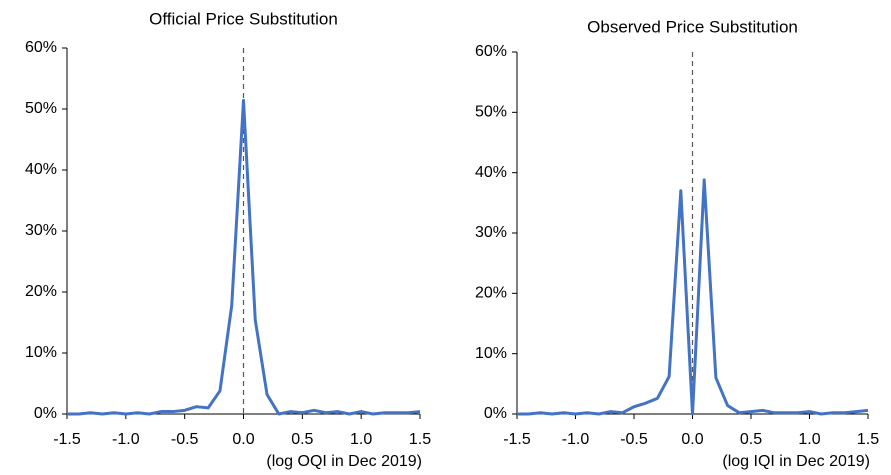  I want to click on x-axis-label: (log OQI in Dec 2019), so click(344, 461).